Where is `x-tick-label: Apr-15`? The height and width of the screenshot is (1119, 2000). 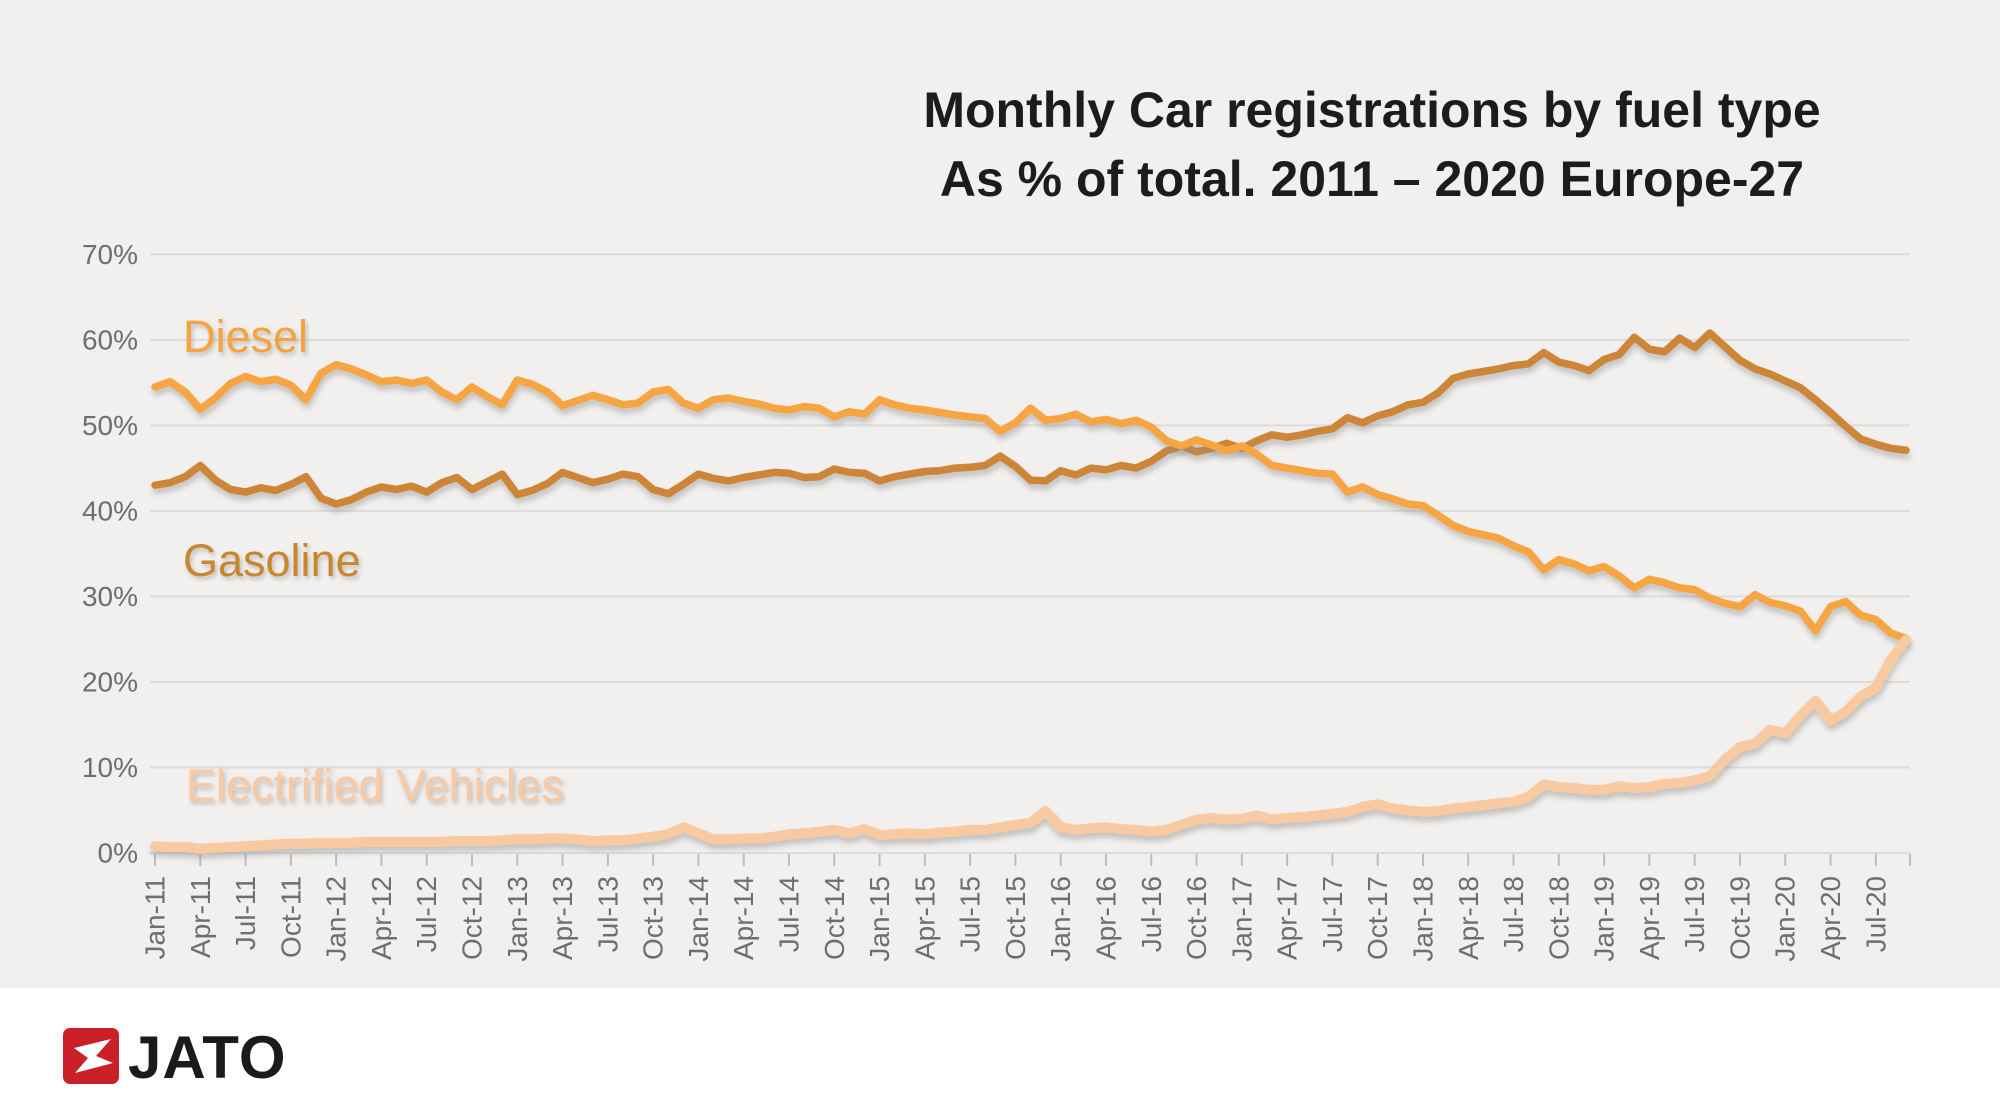 x-tick-label: Apr-15 is located at coordinates (924, 918).